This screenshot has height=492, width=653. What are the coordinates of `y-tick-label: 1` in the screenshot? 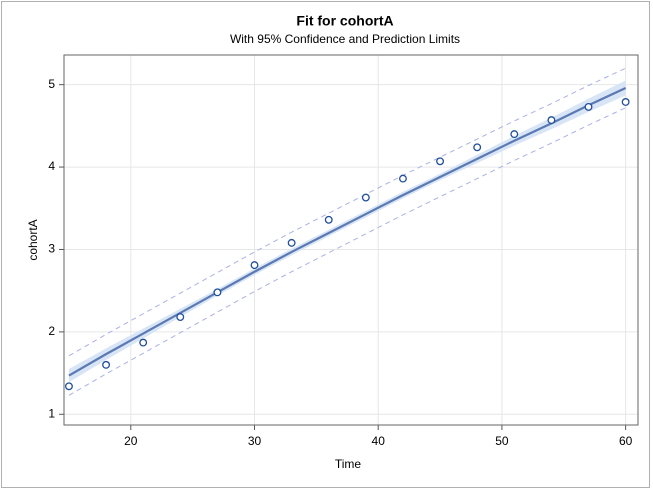 It's located at (51, 413).